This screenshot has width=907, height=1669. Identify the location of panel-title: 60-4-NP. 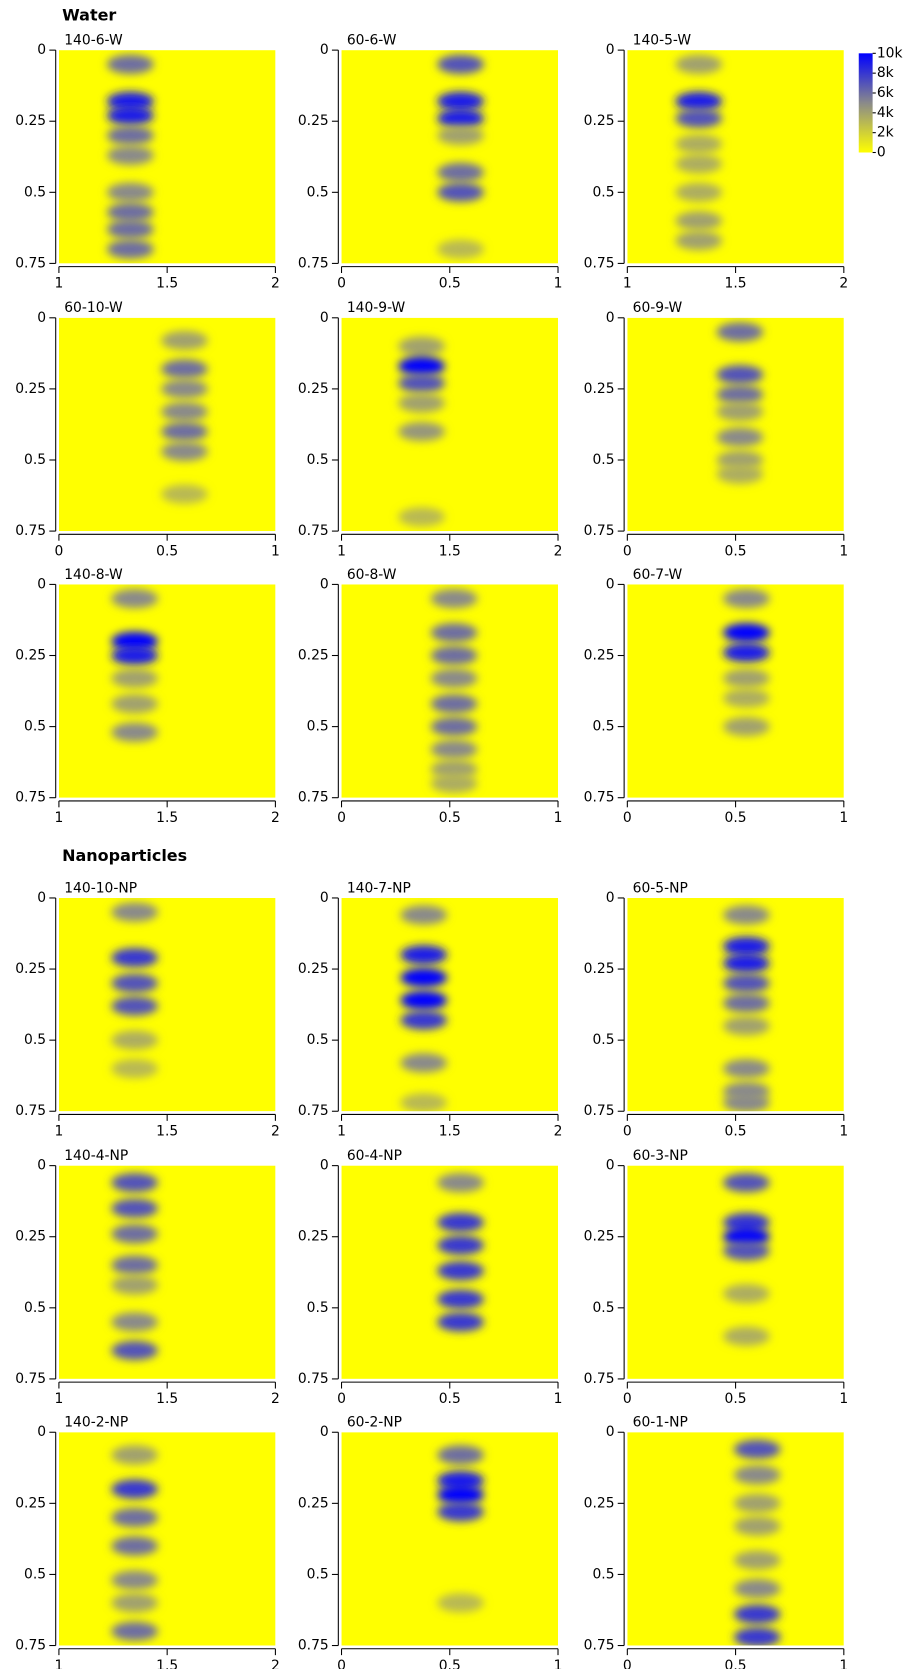
(374, 1156).